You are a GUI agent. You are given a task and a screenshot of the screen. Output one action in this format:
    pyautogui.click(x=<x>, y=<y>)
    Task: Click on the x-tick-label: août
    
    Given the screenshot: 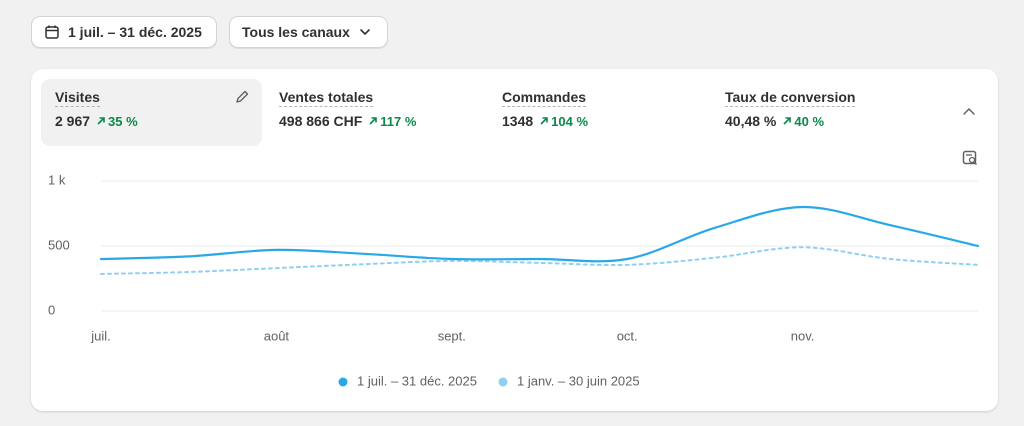 What is the action you would take?
    pyautogui.click(x=277, y=335)
    